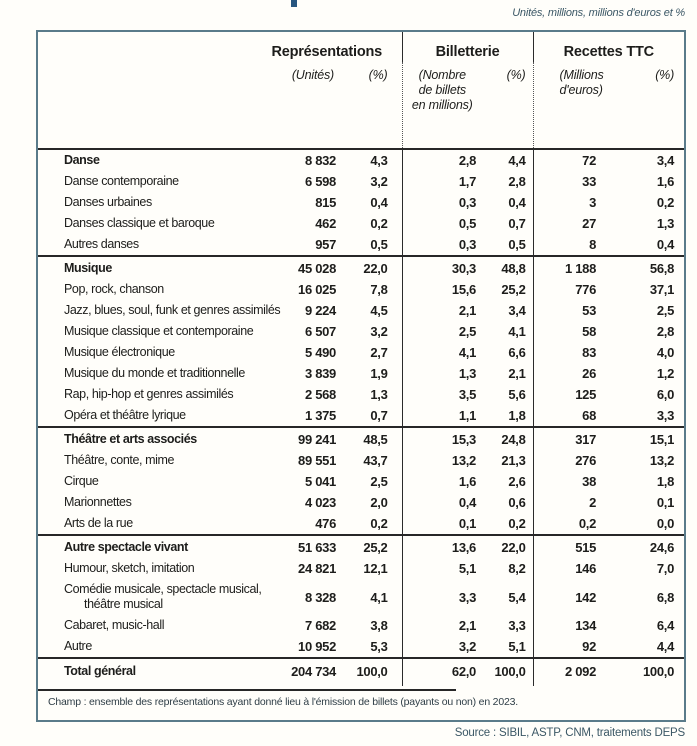 The height and width of the screenshot is (746, 697). Describe the element at coordinates (441, 524) in the screenshot. I see `cell-billets: 0,1` at that location.